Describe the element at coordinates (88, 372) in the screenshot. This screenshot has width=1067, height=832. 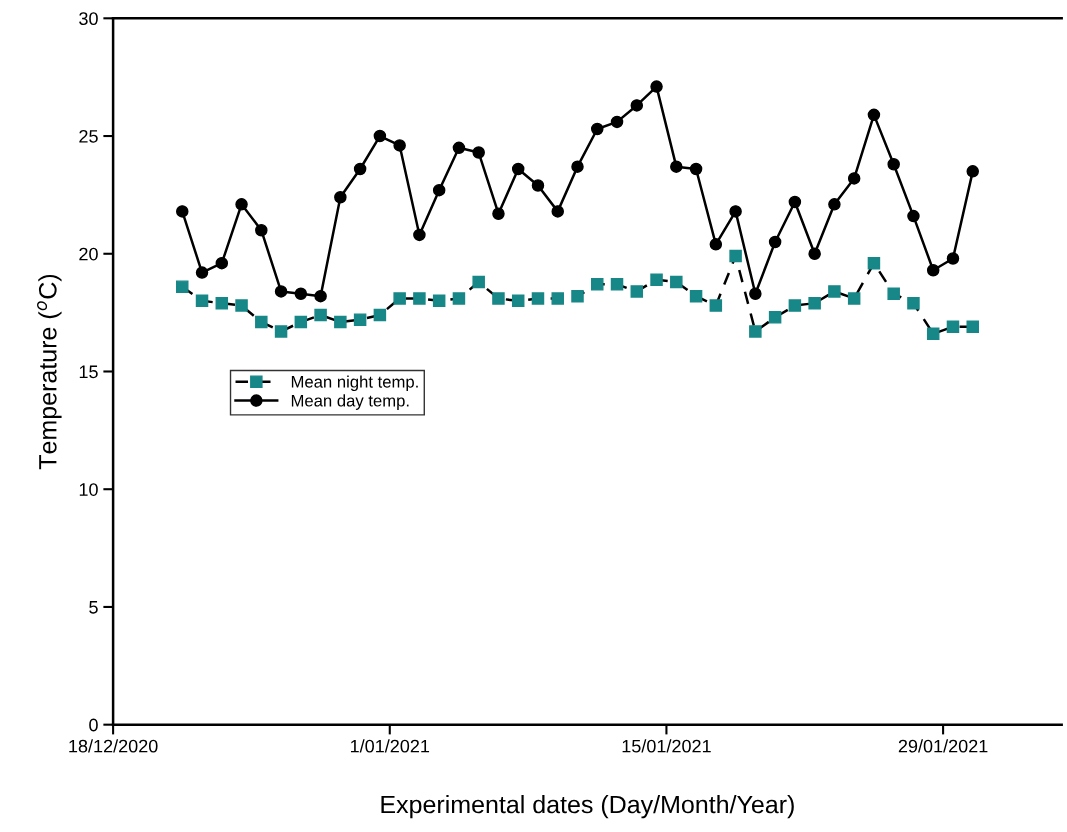
I see `y-tick-label: 15` at that location.